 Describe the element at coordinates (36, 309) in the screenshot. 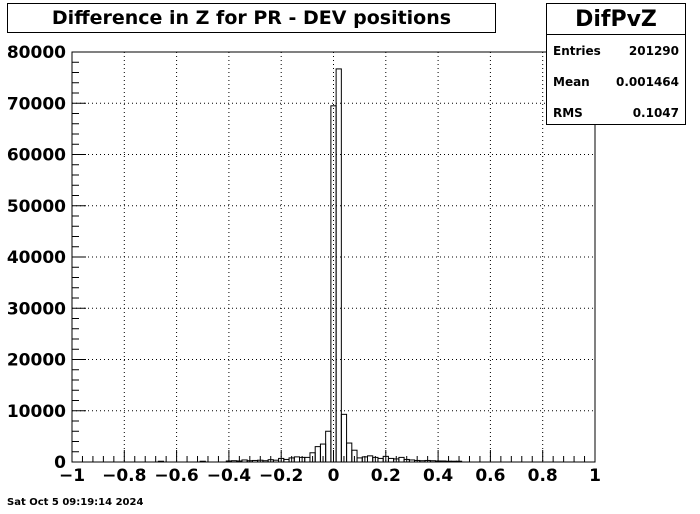

I see `y-tick-label: 30000` at that location.